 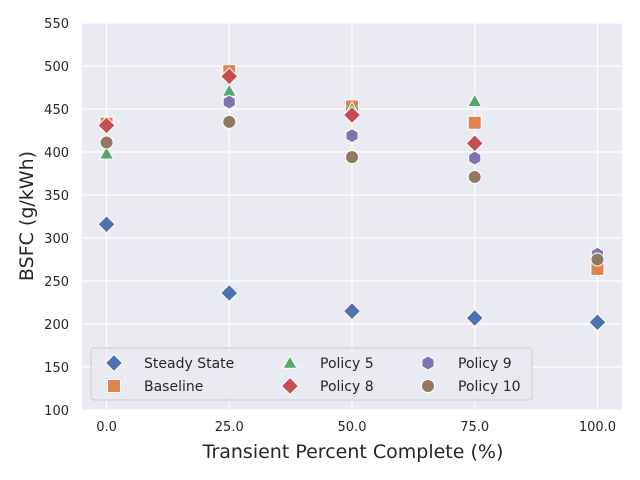 I want to click on y-tick-label: 100, so click(x=56, y=411).